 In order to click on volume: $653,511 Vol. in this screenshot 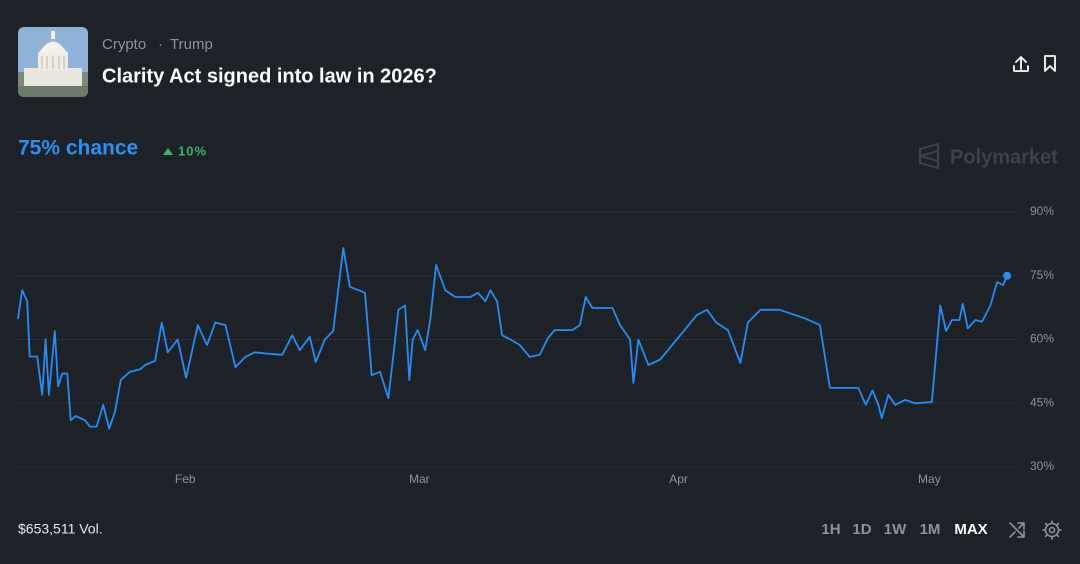, I will do `click(60, 529)`.